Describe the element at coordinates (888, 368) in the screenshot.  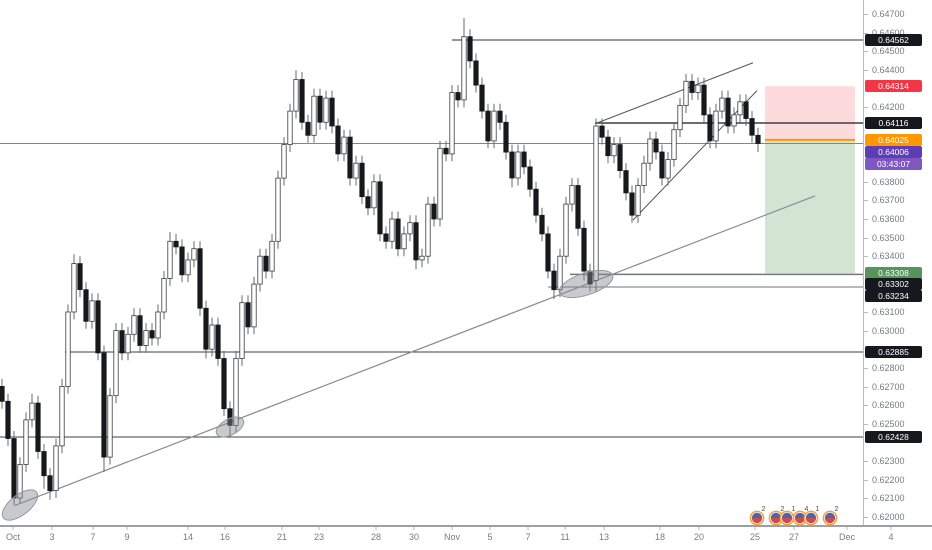
I see `price-tick-label: 0.62800` at that location.